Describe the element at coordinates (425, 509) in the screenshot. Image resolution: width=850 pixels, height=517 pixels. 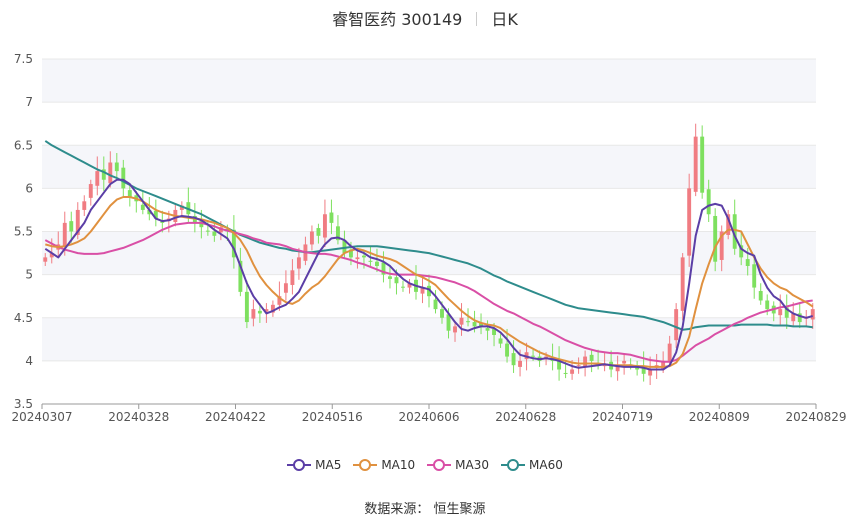
I see `data-source: 数据来源： 恒生聚源` at that location.